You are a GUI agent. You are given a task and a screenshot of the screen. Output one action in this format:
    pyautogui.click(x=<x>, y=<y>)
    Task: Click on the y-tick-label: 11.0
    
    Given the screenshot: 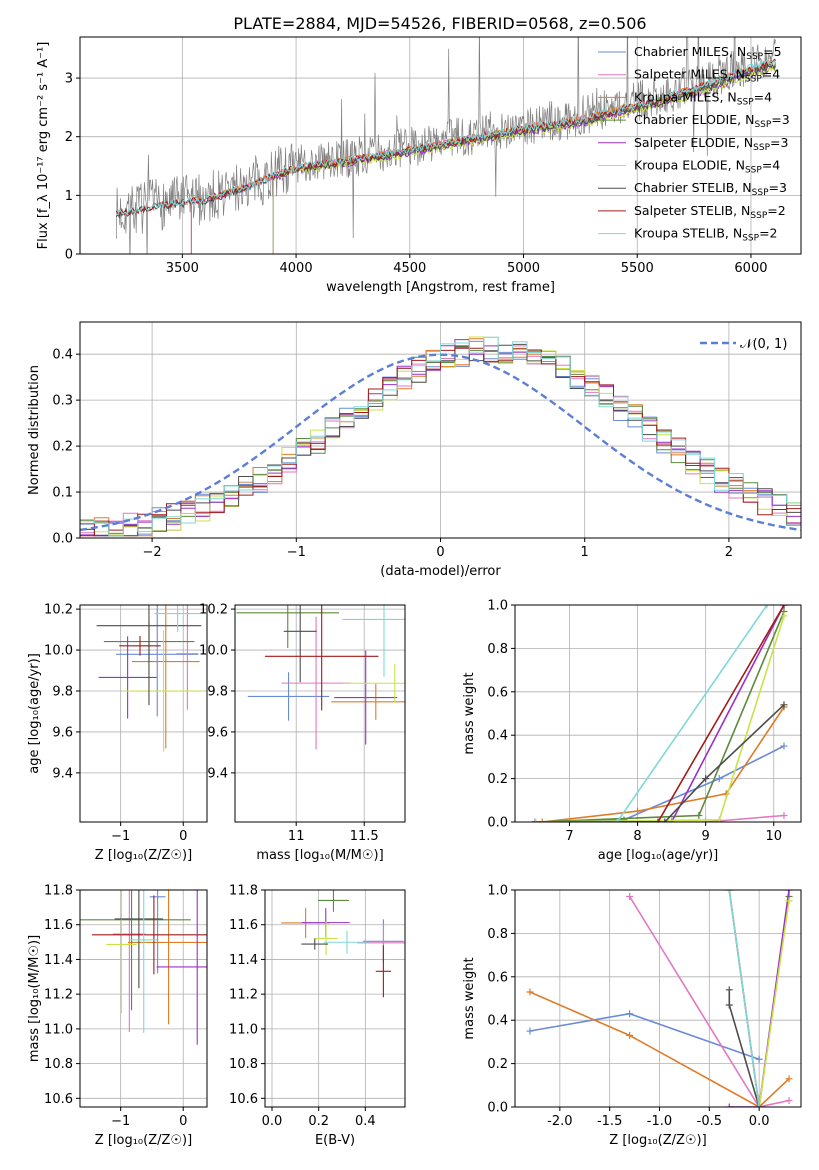 What is the action you would take?
    pyautogui.click(x=58, y=1029)
    